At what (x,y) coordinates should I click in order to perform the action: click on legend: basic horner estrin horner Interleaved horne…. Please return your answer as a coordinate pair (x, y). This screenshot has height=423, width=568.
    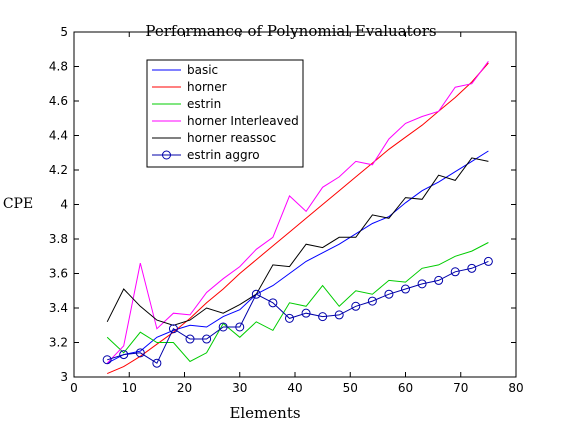
    Looking at the image, I should click on (225, 113).